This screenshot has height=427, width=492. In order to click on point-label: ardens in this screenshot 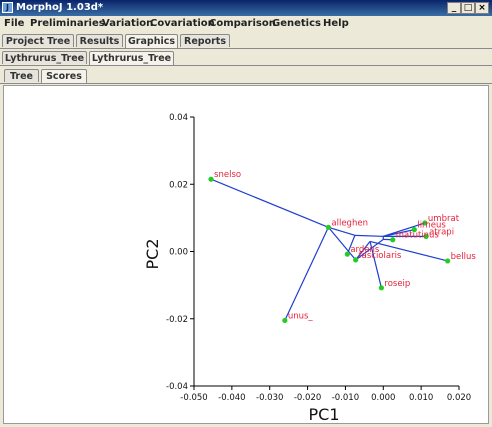, I will do `click(365, 250)`.